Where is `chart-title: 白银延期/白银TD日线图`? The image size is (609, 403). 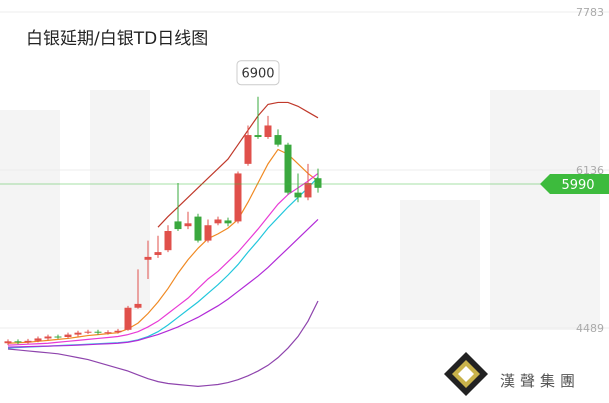 chart-title: 白银延期/白银TD日线图 is located at coordinates (117, 39).